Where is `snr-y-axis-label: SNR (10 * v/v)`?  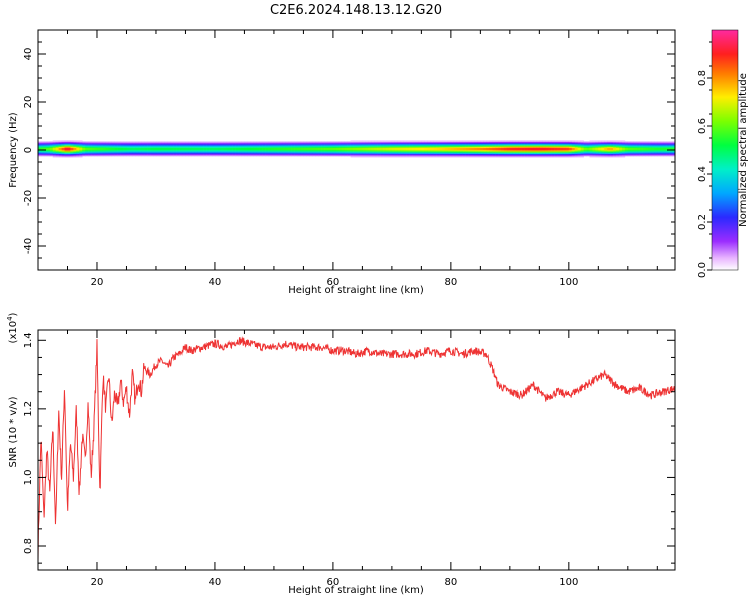
snr-y-axis-label: SNR (10 * v/v) is located at coordinates (13, 431).